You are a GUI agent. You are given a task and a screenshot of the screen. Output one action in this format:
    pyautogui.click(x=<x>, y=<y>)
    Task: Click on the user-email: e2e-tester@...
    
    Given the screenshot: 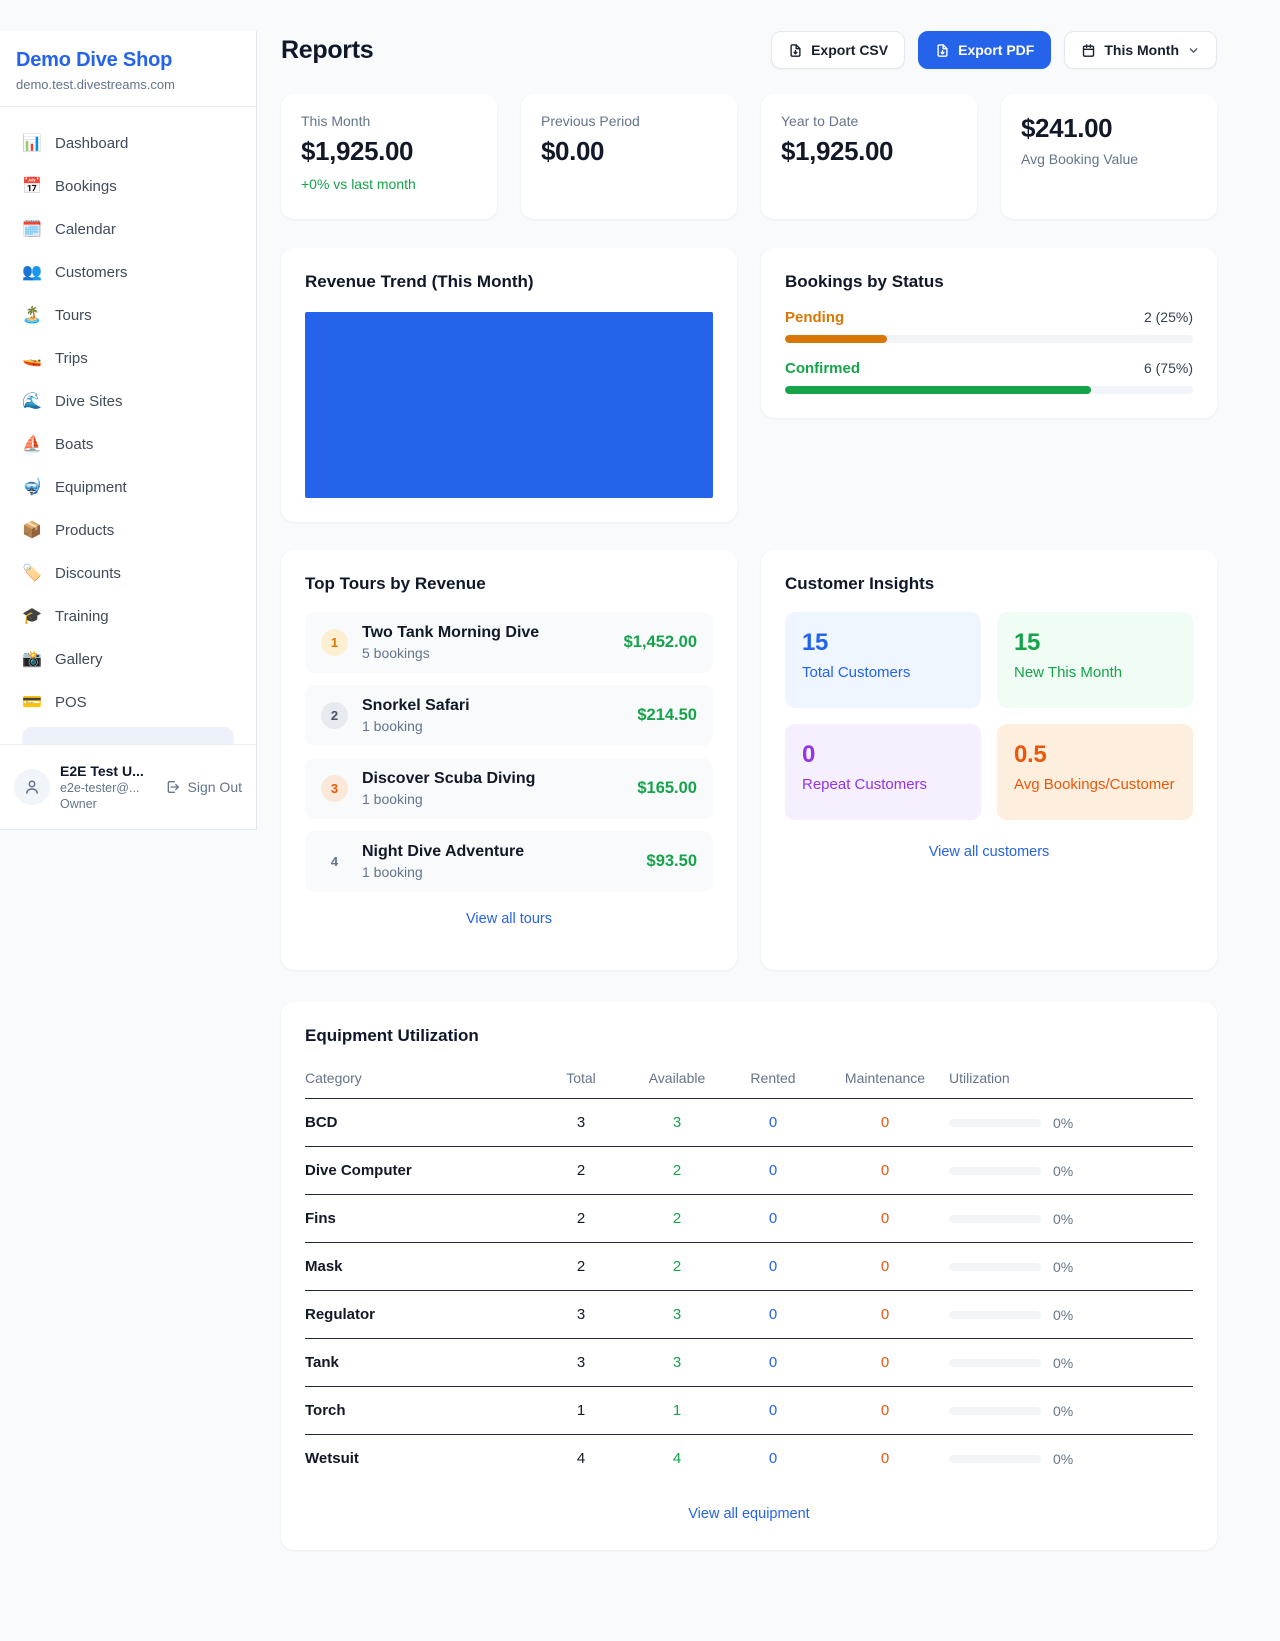 What is the action you would take?
    pyautogui.click(x=100, y=787)
    